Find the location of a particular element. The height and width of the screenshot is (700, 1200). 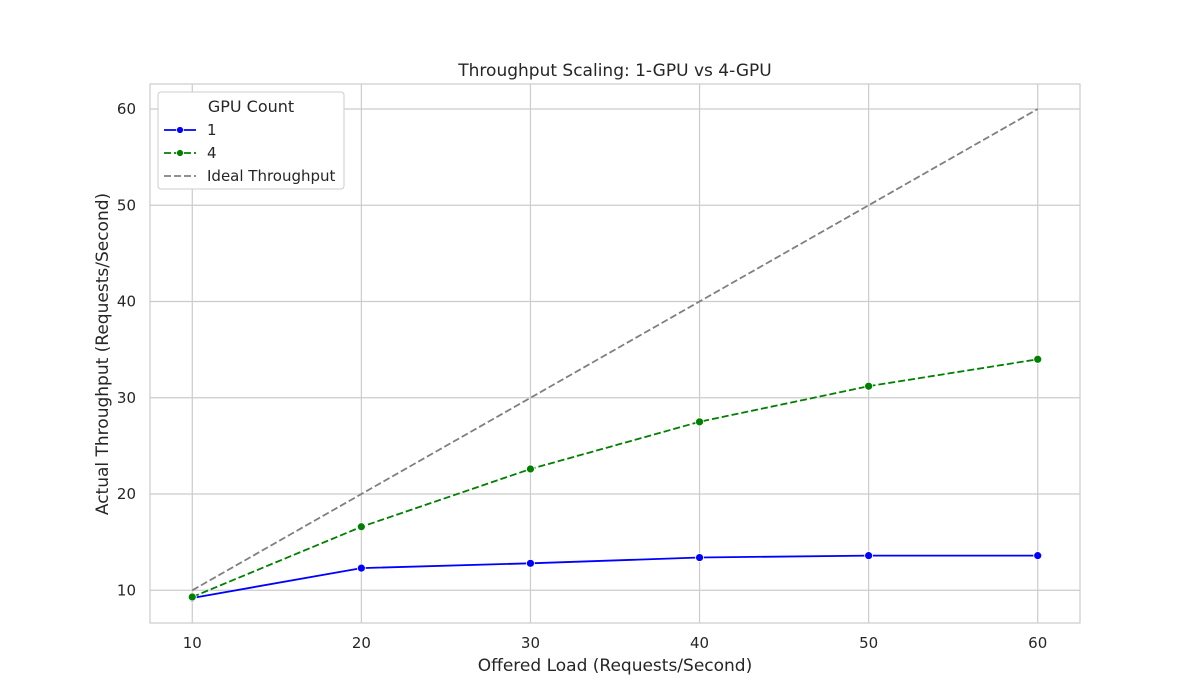

x-tick-label: 60 is located at coordinates (1037, 643).